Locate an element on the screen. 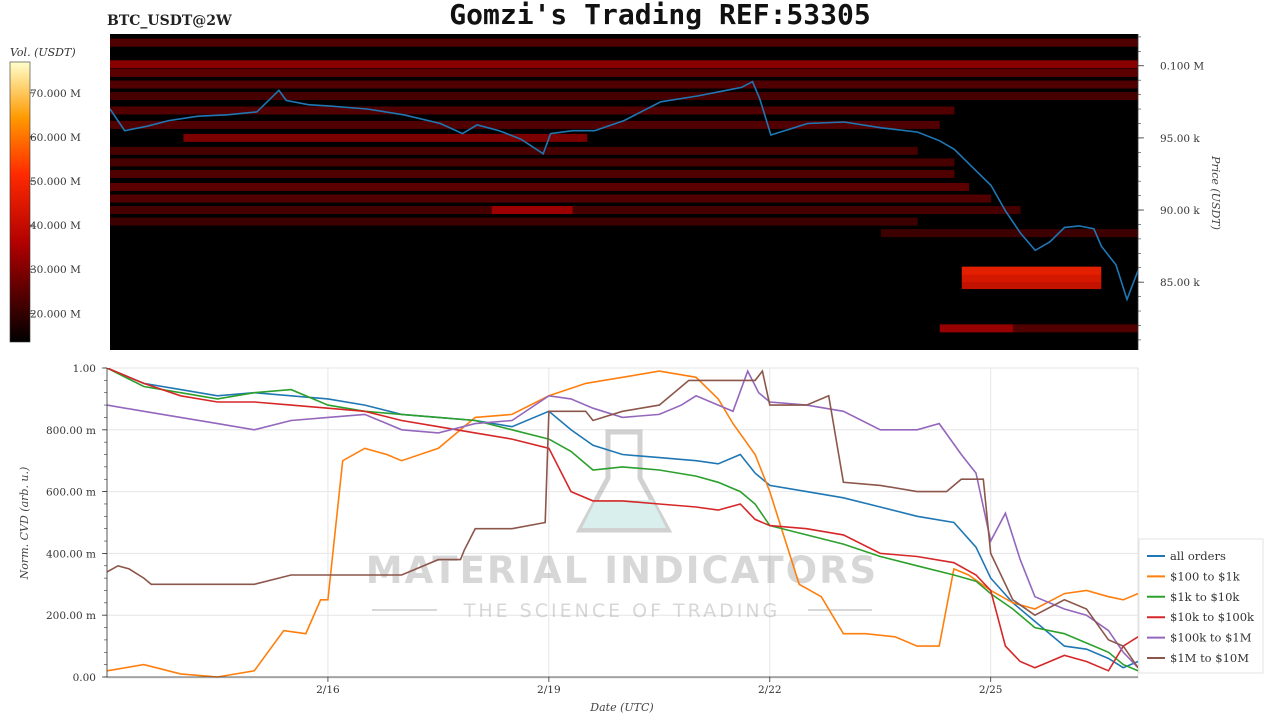 The height and width of the screenshot is (720, 1280). cvd-x-axis-label: Date (UTC) is located at coordinates (621, 707).